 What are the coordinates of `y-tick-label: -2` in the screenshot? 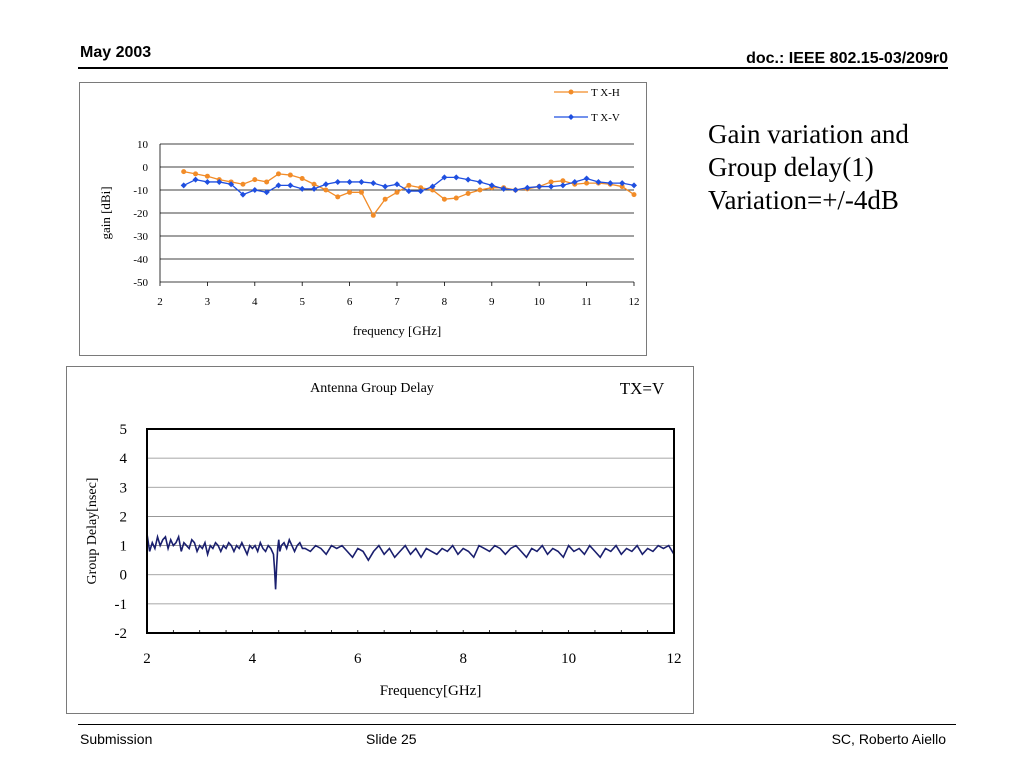 It's located at (121, 634).